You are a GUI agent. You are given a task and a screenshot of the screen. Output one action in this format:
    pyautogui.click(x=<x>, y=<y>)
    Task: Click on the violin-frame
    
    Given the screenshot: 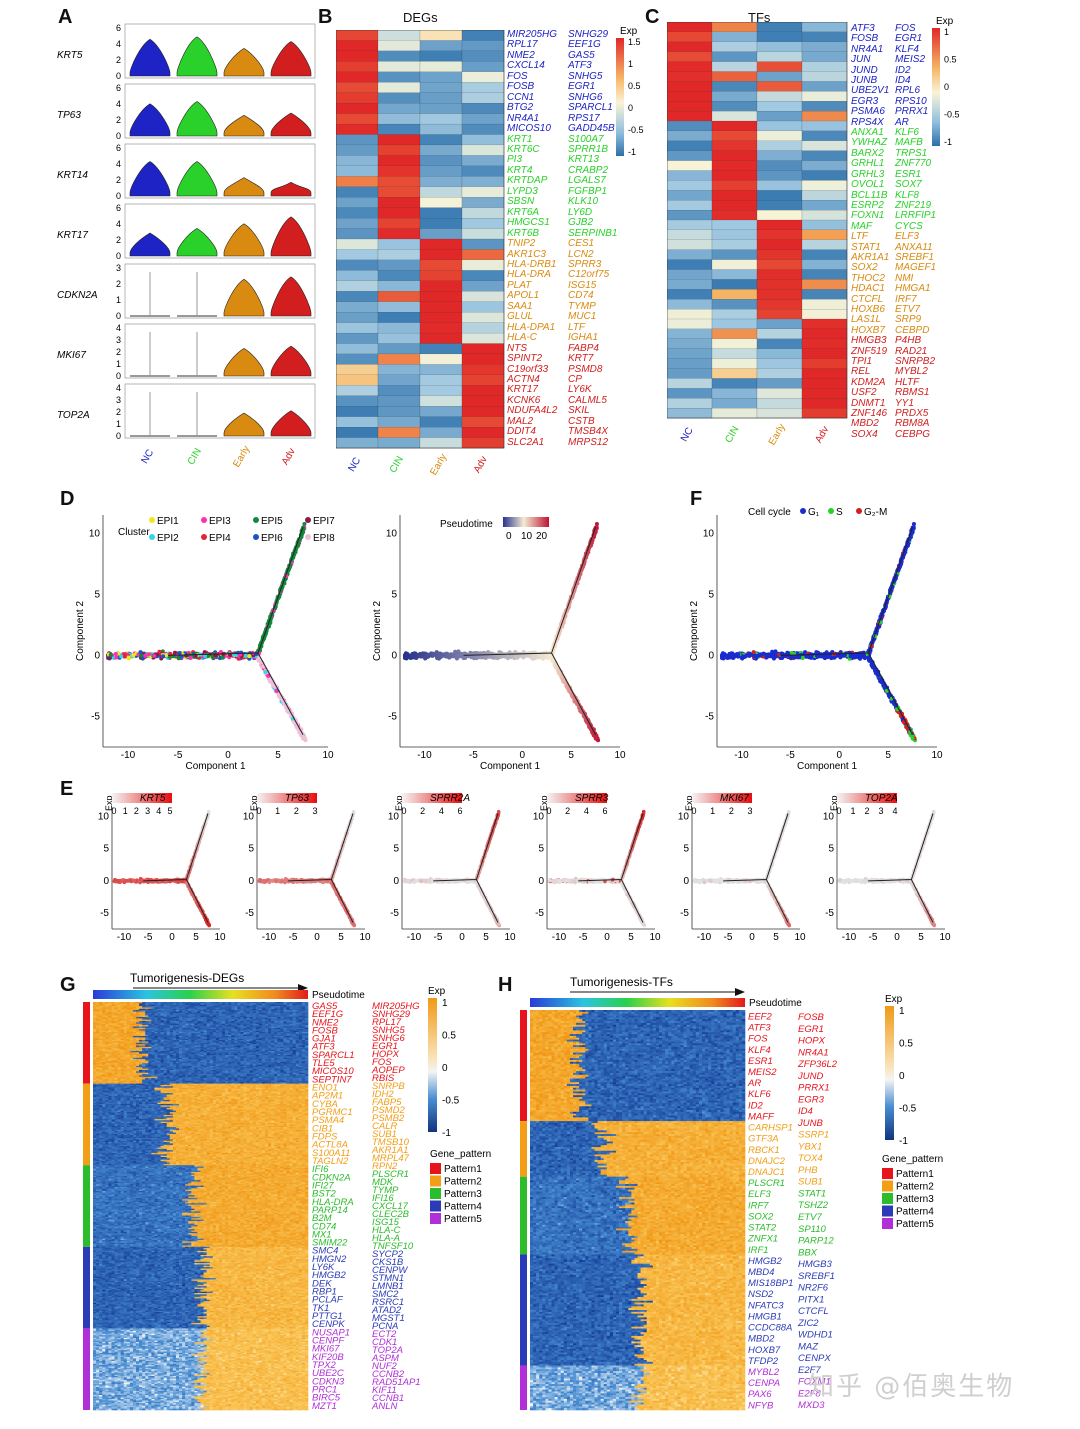 What is the action you would take?
    pyautogui.click(x=220, y=351)
    